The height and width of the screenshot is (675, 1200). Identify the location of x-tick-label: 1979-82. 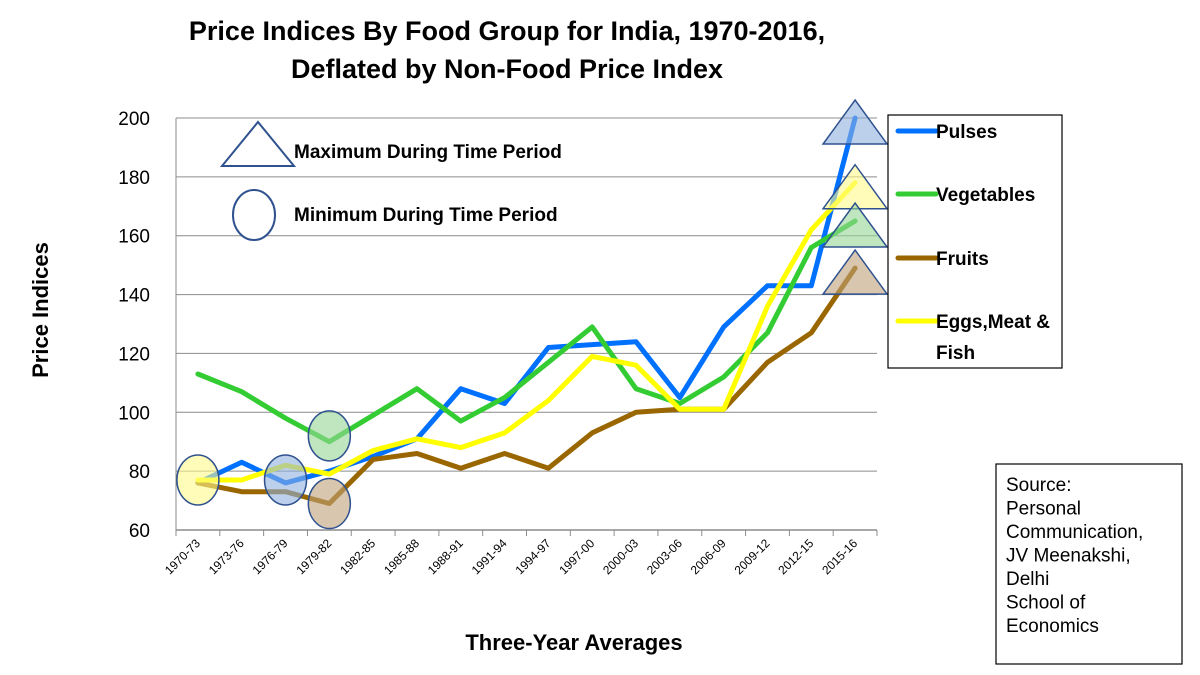
(313, 556).